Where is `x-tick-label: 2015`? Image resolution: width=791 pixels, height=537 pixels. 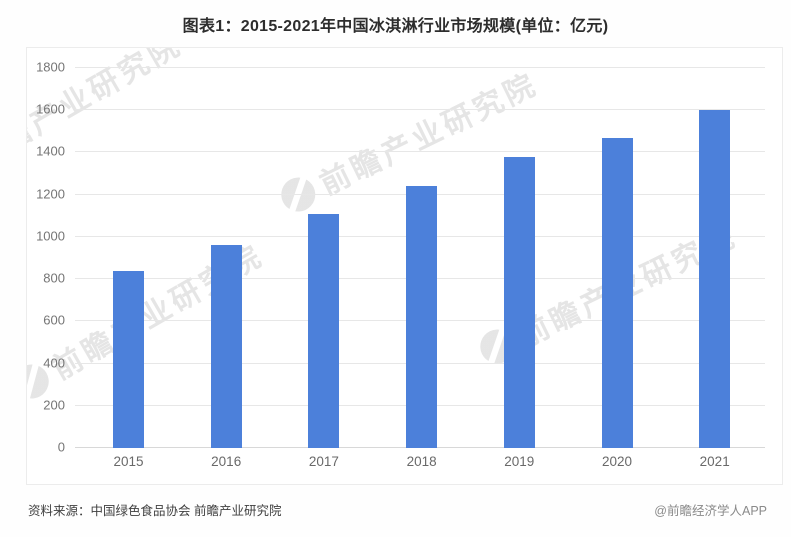 x-tick-label: 2015 is located at coordinates (128, 461).